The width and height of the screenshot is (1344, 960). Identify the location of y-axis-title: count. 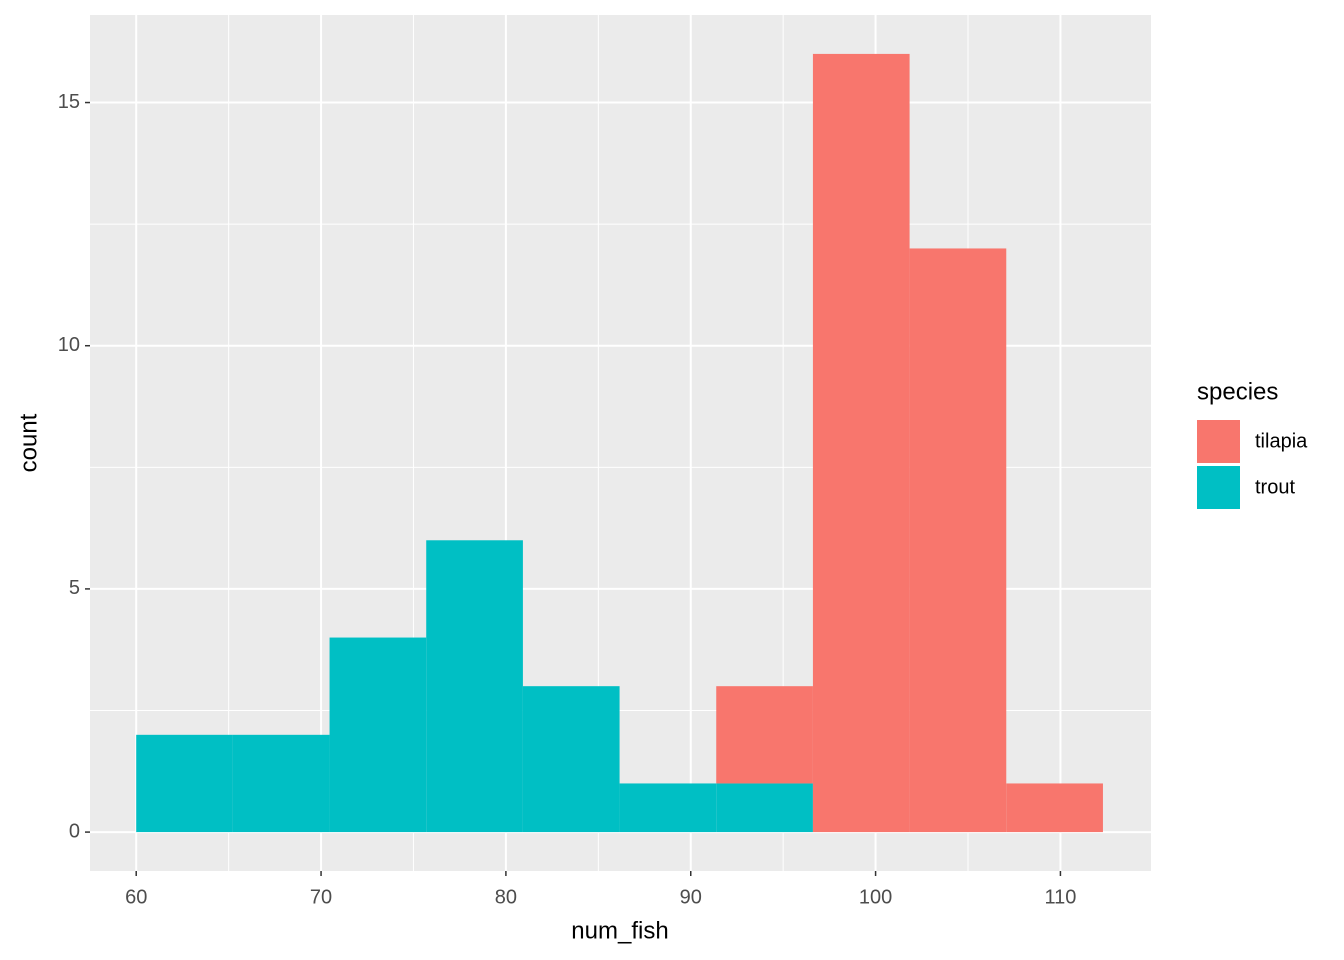
(28, 442).